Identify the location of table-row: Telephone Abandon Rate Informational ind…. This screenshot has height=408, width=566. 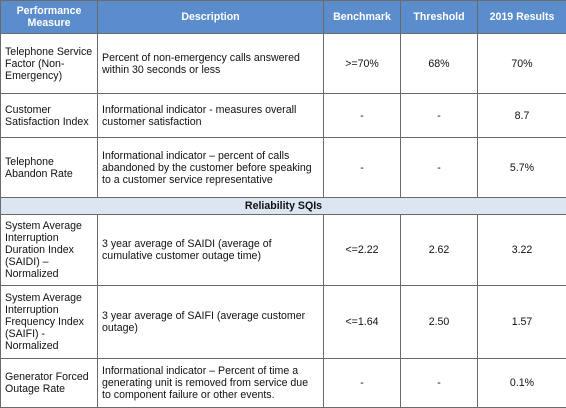
(283, 168).